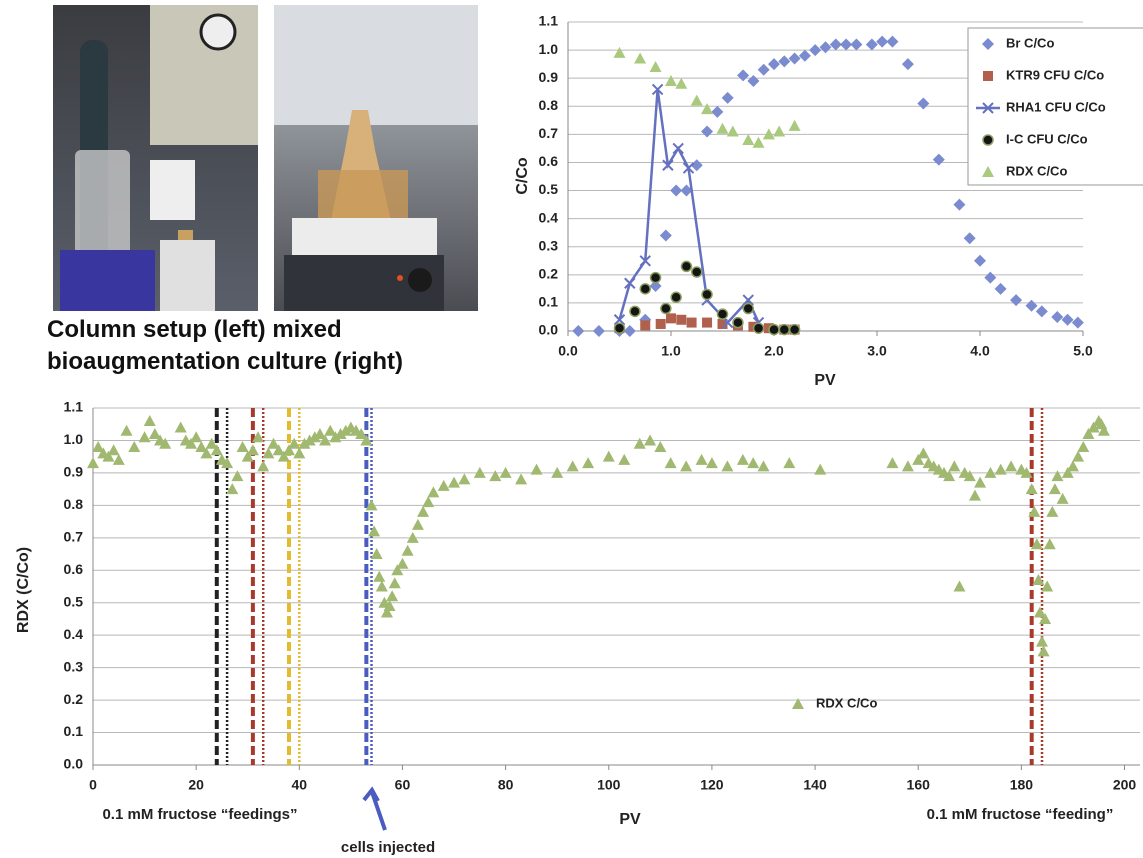 The width and height of the screenshot is (1143, 858). Describe the element at coordinates (300, 785) in the screenshot. I see `x-tick-label: 40` at that location.